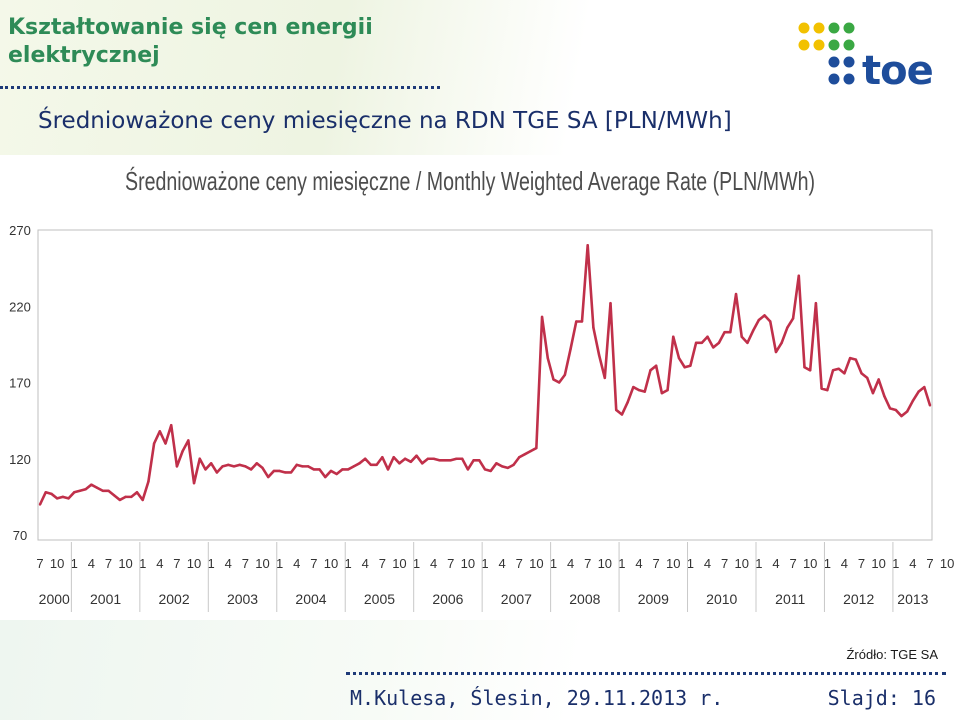  Describe the element at coordinates (858, 599) in the screenshot. I see `year-label: 2012` at that location.